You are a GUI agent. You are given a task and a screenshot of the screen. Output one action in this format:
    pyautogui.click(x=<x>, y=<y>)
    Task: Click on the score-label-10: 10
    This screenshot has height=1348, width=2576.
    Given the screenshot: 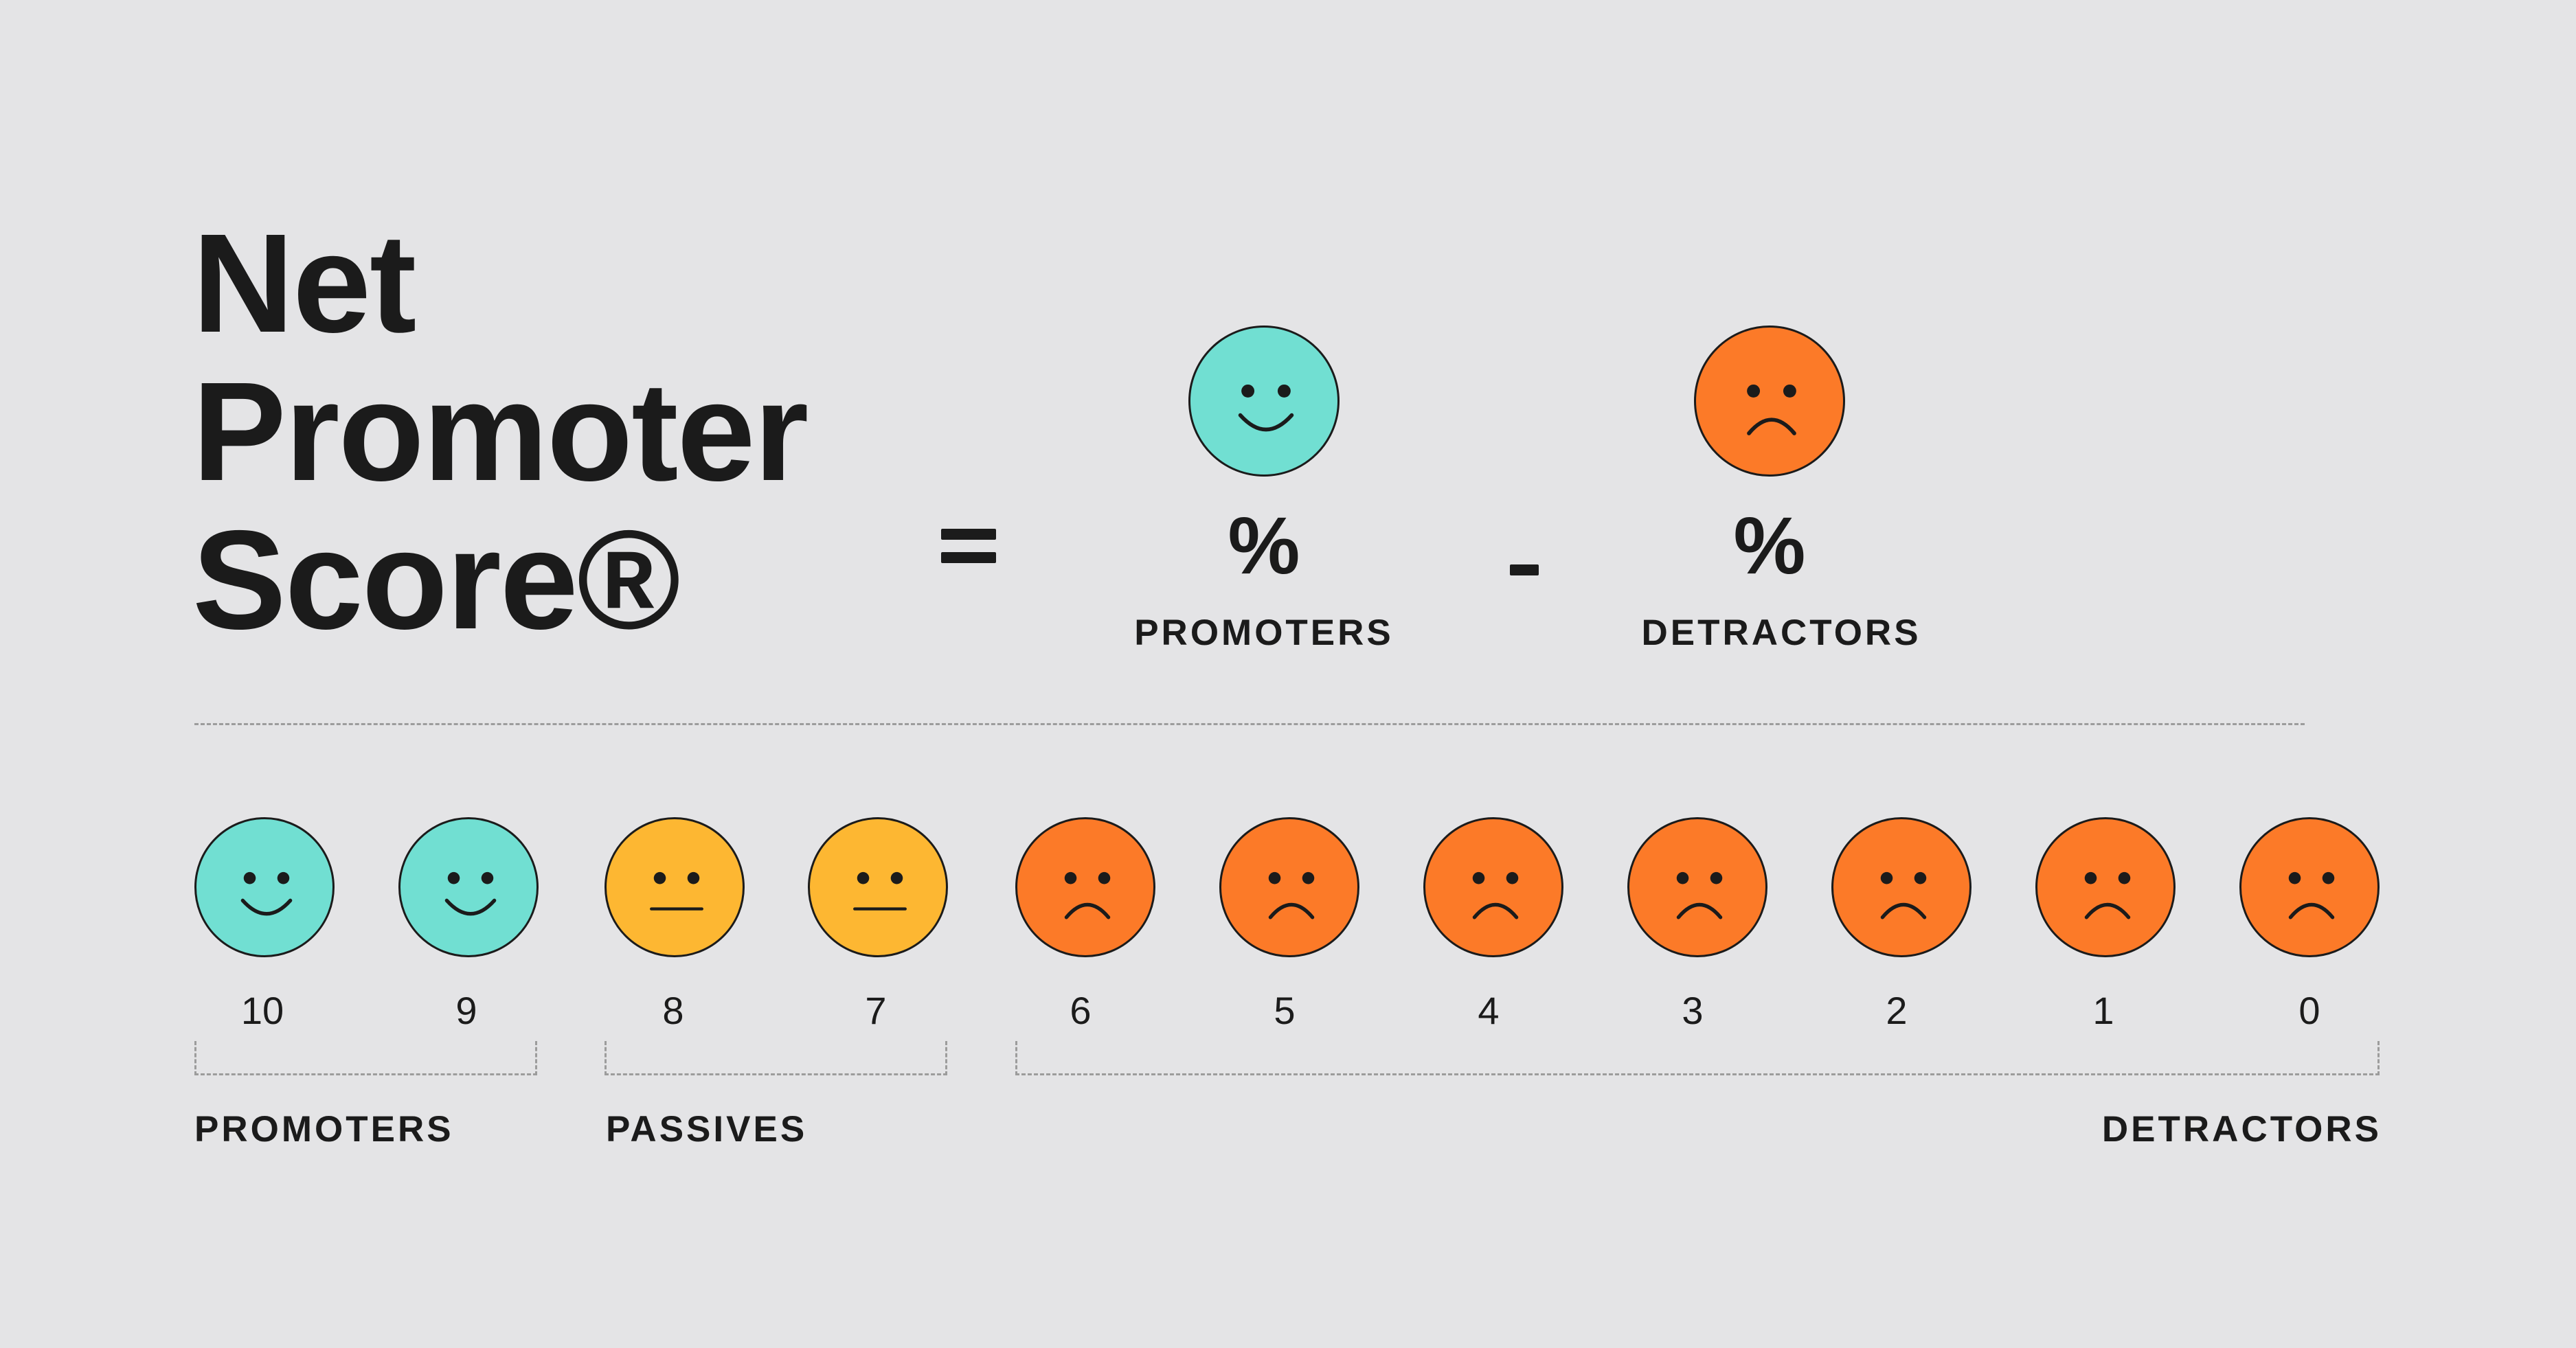 What is the action you would take?
    pyautogui.click(x=262, y=1010)
    